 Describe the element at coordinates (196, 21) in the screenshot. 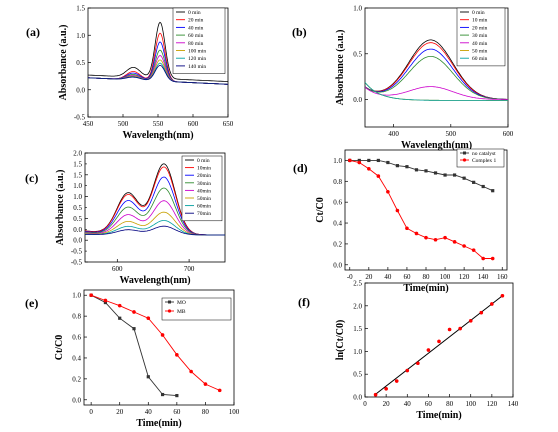

I see `legend-label: 20 min` at that location.